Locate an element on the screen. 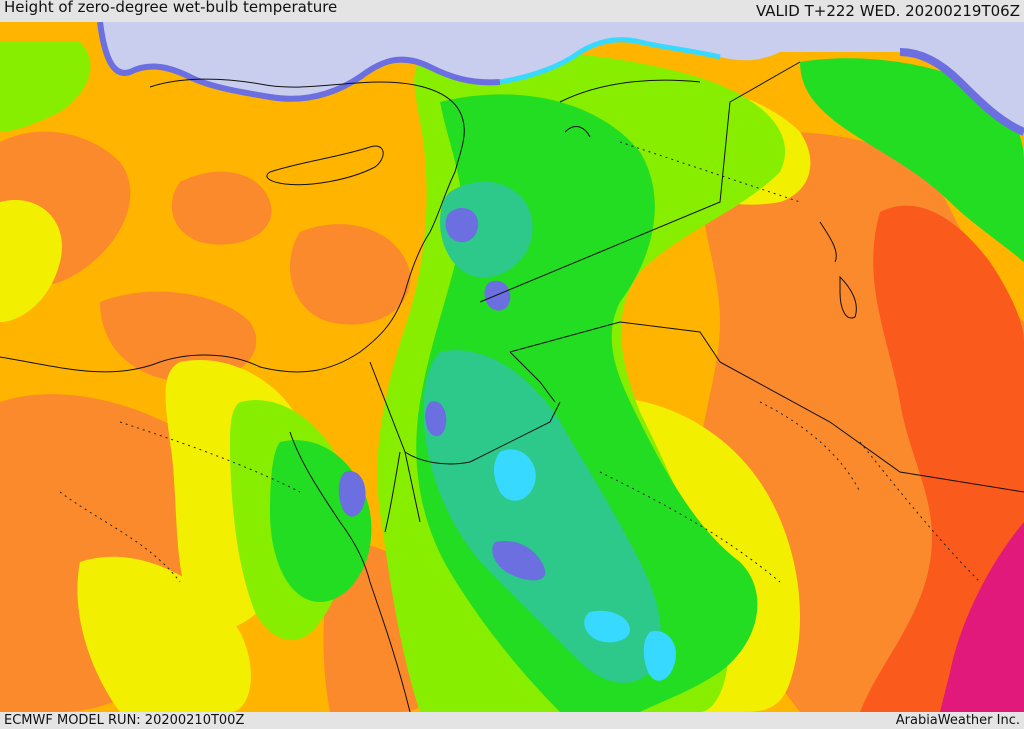 Image resolution: width=1024 pixels, height=729 pixels. lime-region is located at coordinates (45, 87).